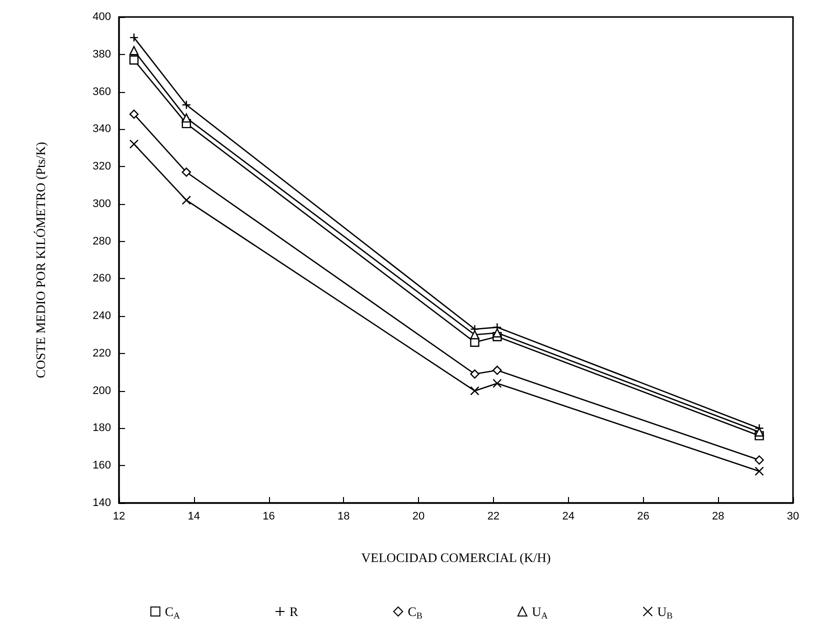 The image size is (823, 633). Describe the element at coordinates (268, 516) in the screenshot. I see `x-tick-label: 16` at that location.